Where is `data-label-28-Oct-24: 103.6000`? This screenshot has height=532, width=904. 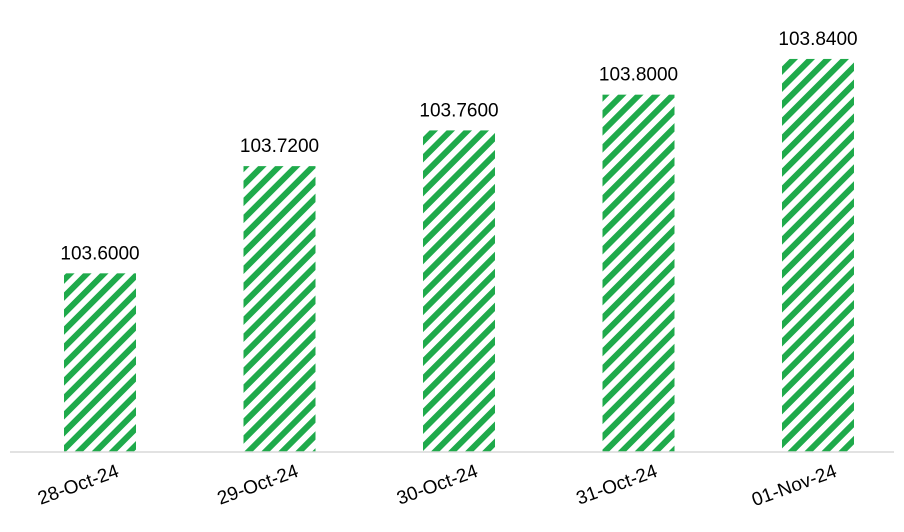
data-label-28-Oct-24: 103.6000 is located at coordinates (99, 253).